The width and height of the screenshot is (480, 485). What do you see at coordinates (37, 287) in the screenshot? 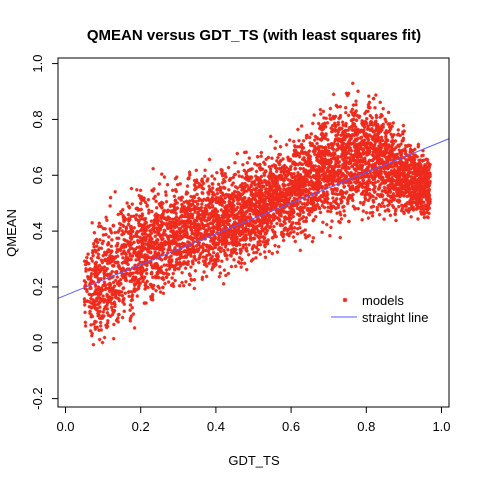
I see `y-tick-label: 0.2` at bounding box center [37, 287].